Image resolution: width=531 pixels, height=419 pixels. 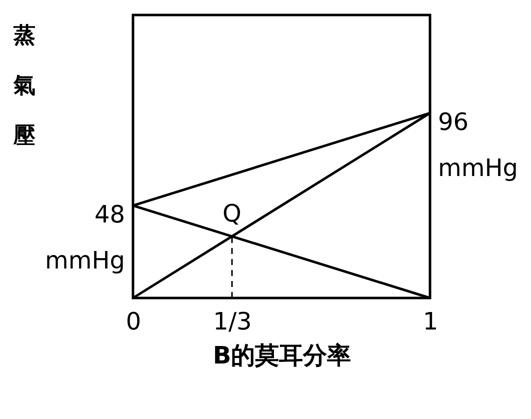 What do you see at coordinates (232, 322) in the screenshot?
I see `x-tick-label: 1/3` at bounding box center [232, 322].